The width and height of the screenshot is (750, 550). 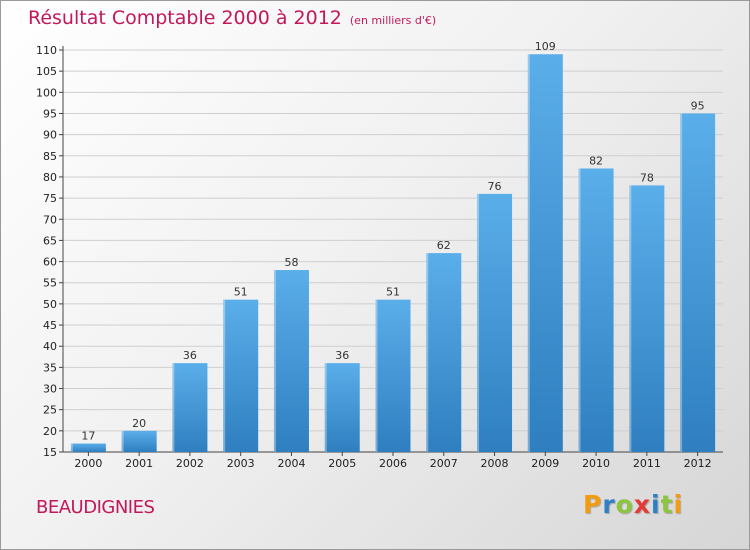 What do you see at coordinates (609, 504) in the screenshot?
I see `logo-letter: r` at bounding box center [609, 504].